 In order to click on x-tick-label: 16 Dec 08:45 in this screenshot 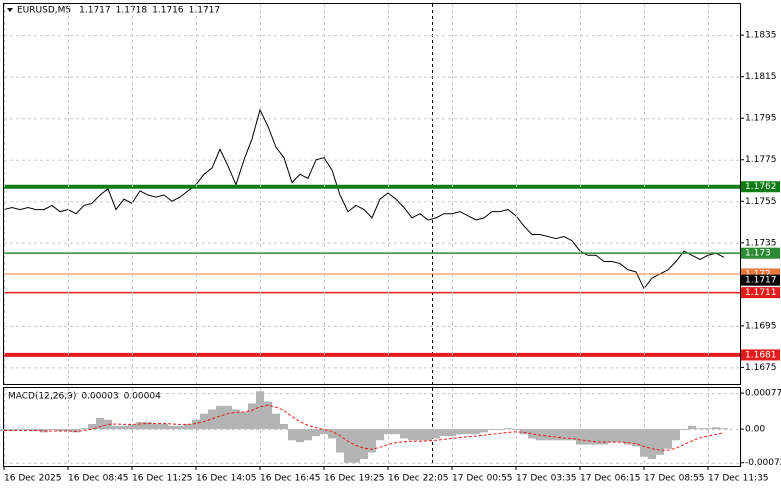, I will do `click(98, 479)`.